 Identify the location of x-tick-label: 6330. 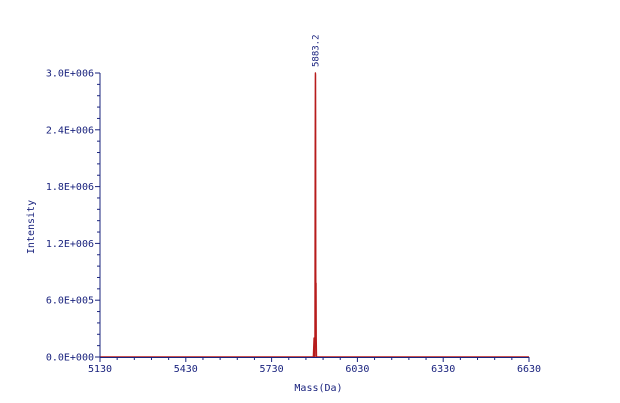
(443, 369).